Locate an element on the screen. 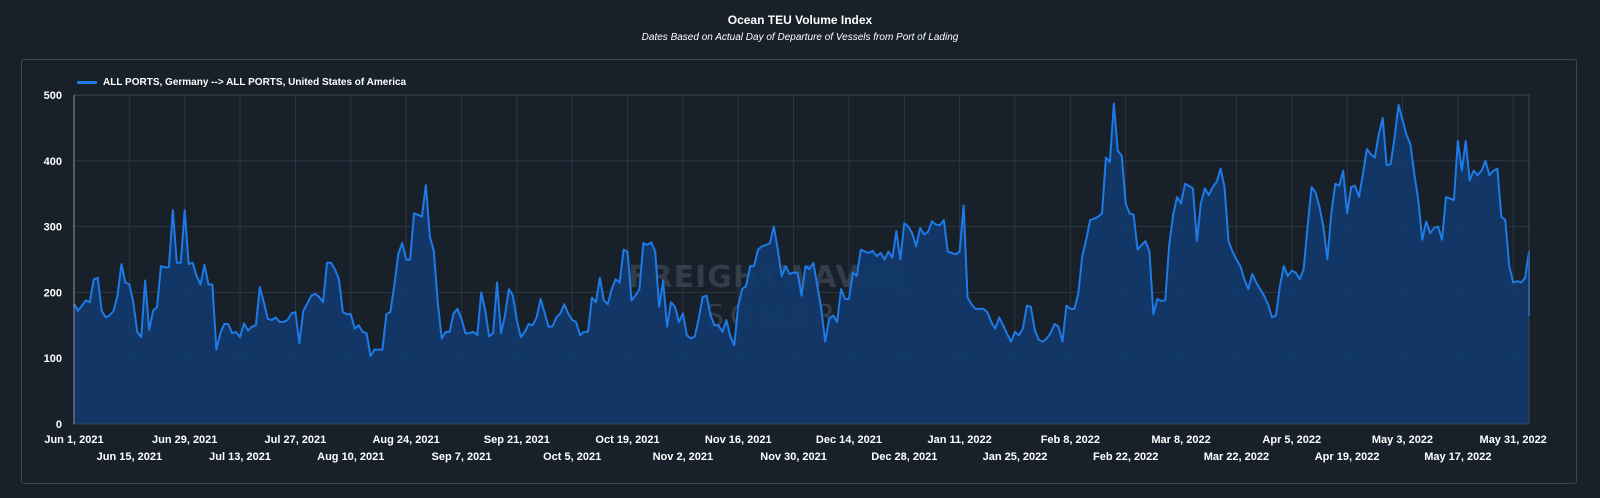  x-tick-label: May 3, 2022 is located at coordinates (1402, 440).